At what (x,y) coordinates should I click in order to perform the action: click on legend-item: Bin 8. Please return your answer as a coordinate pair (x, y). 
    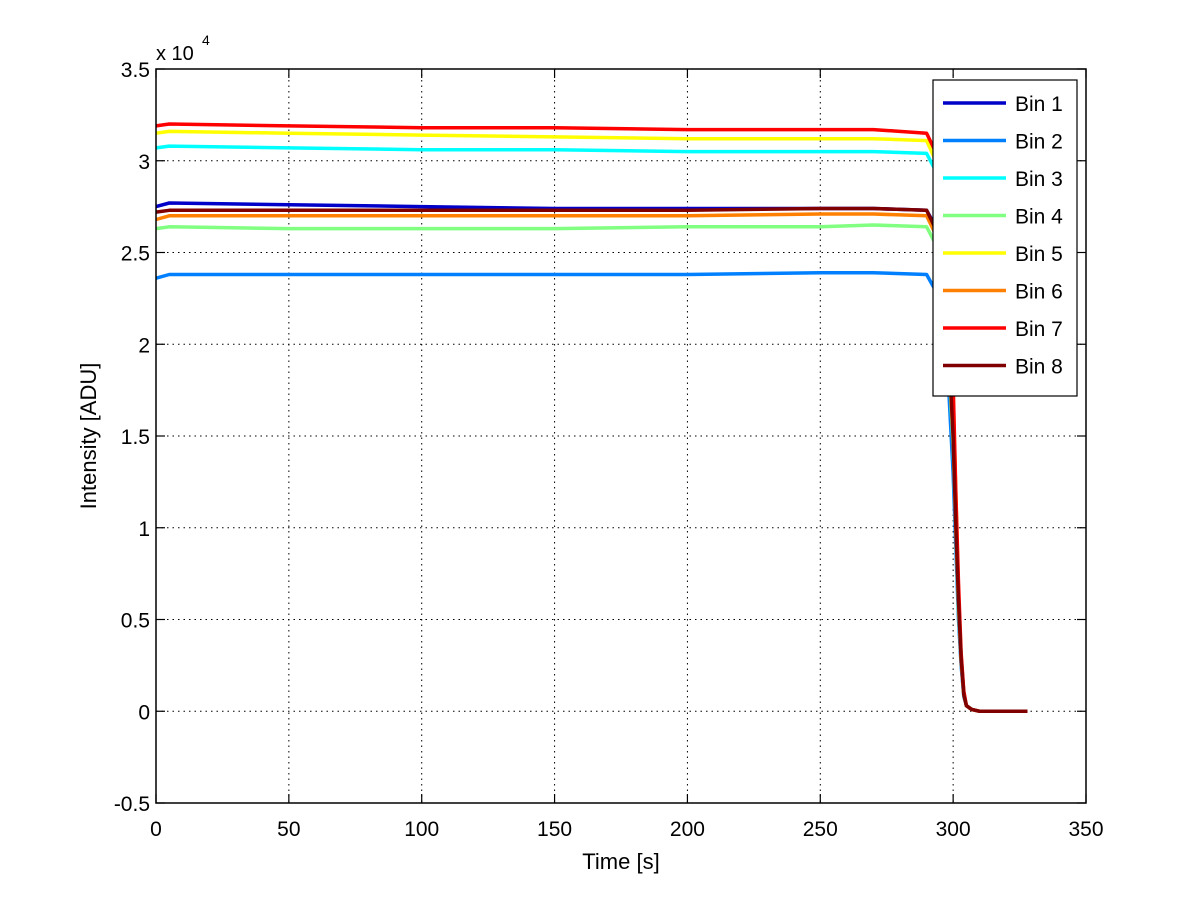
    Looking at the image, I should click on (1003, 367).